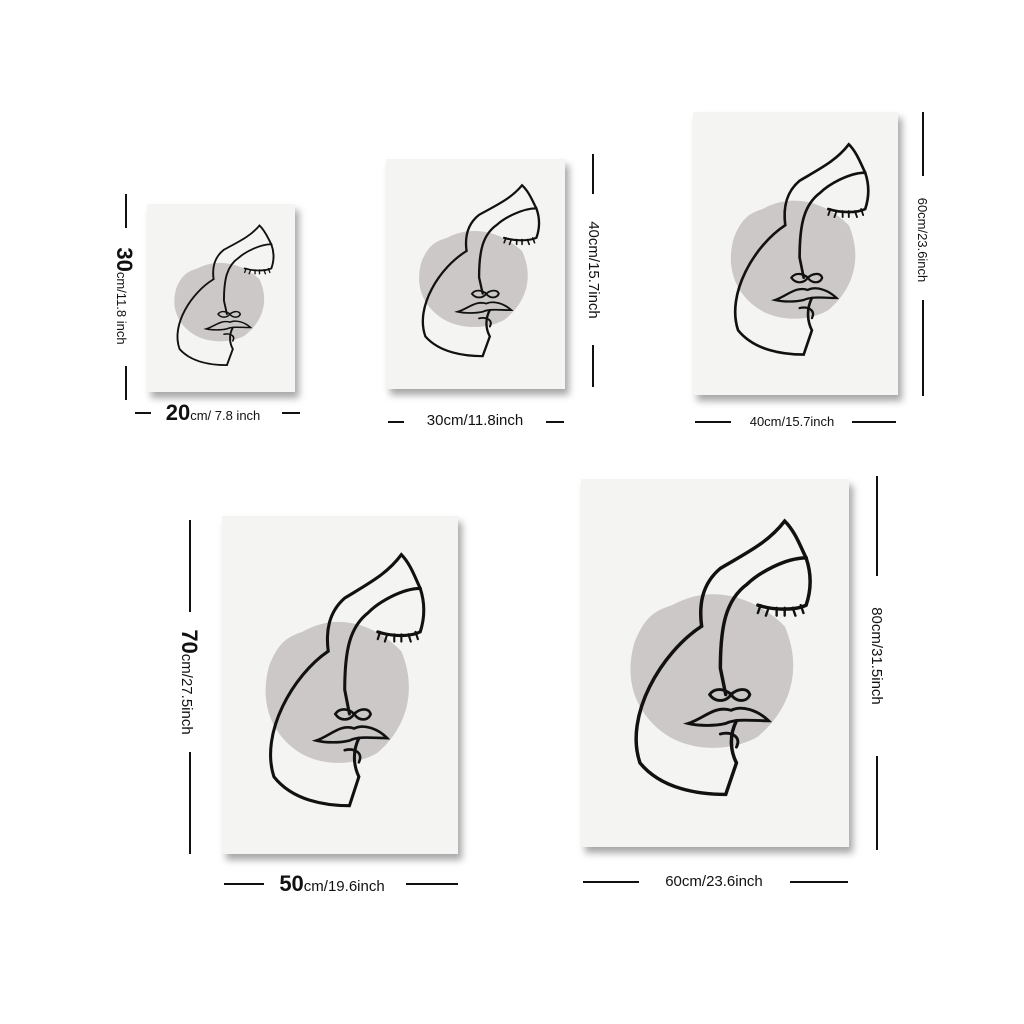  I want to click on height-label-20x30: 30cm/11.8 inch, so click(124, 295).